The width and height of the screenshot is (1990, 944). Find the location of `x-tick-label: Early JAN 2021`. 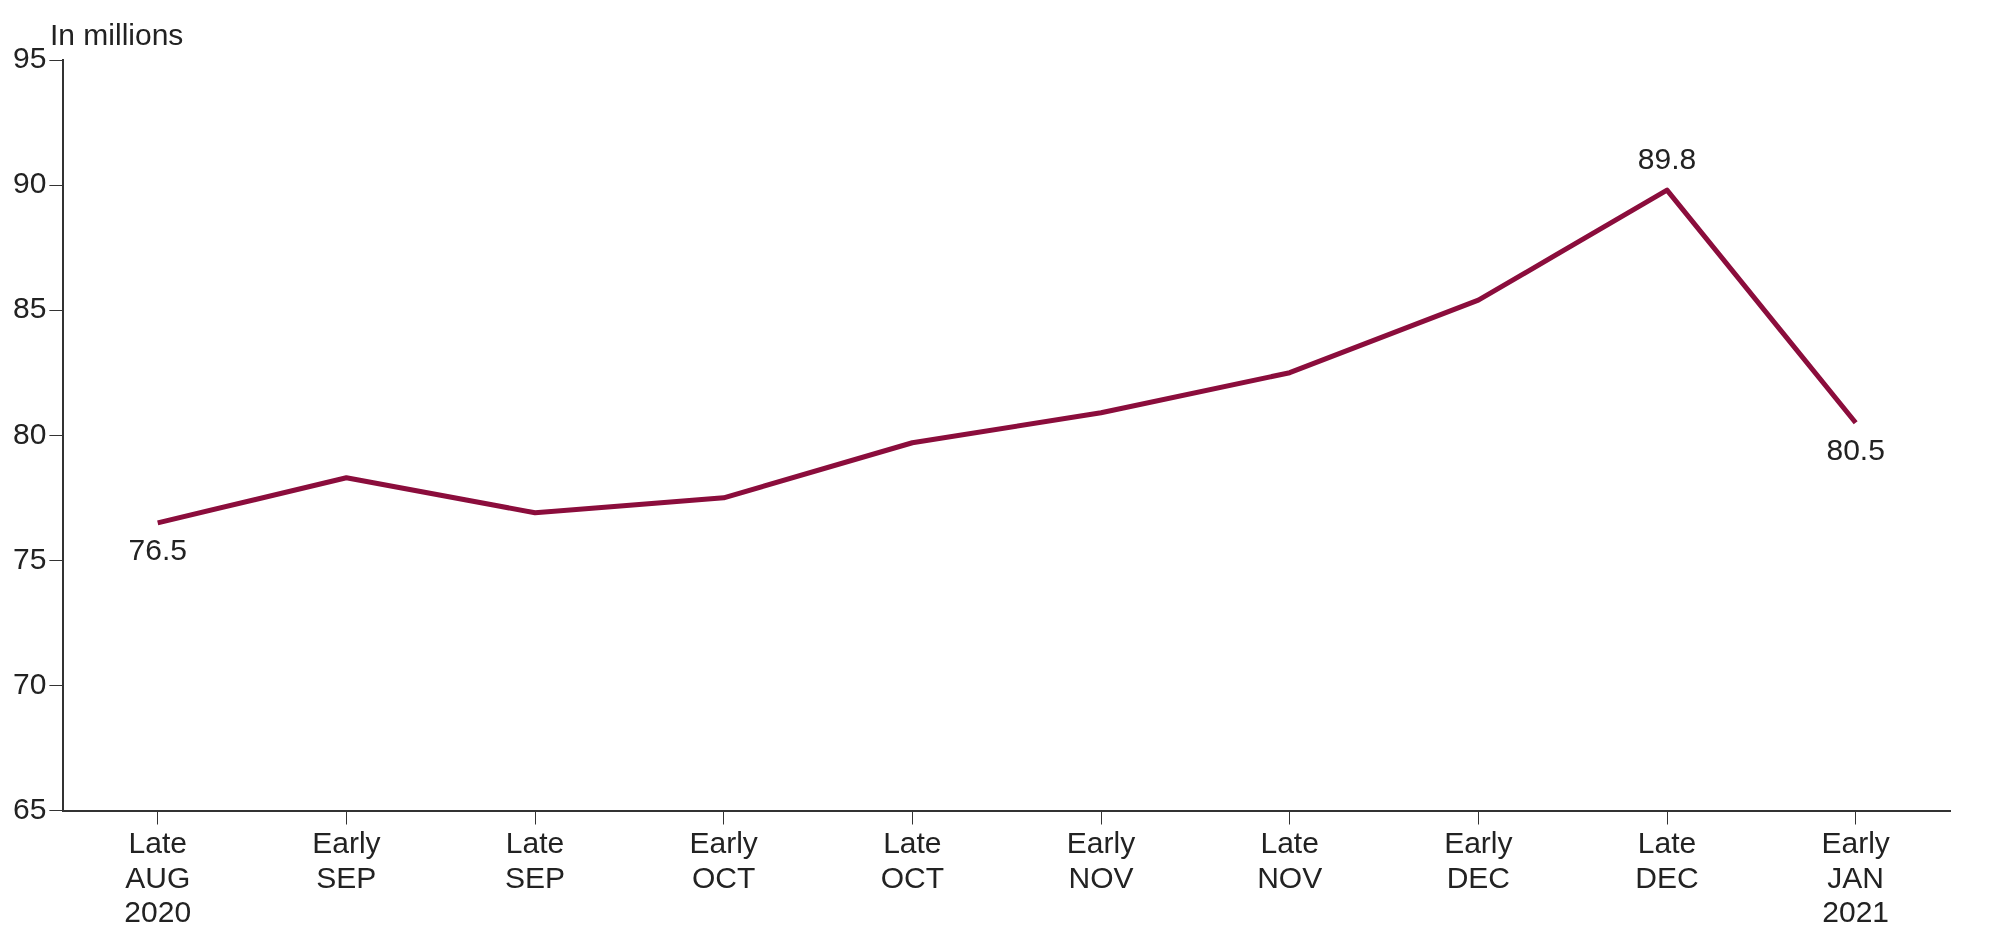

x-tick-label: Early JAN 2021 is located at coordinates (1855, 877).